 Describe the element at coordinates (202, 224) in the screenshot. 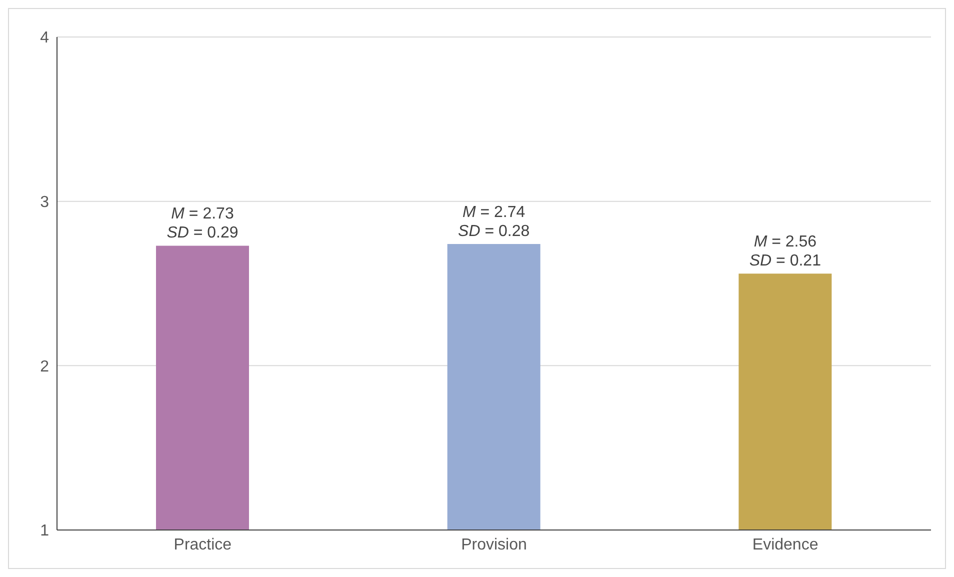

I see `data-label: M = 2.73 SD = 0.29` at that location.